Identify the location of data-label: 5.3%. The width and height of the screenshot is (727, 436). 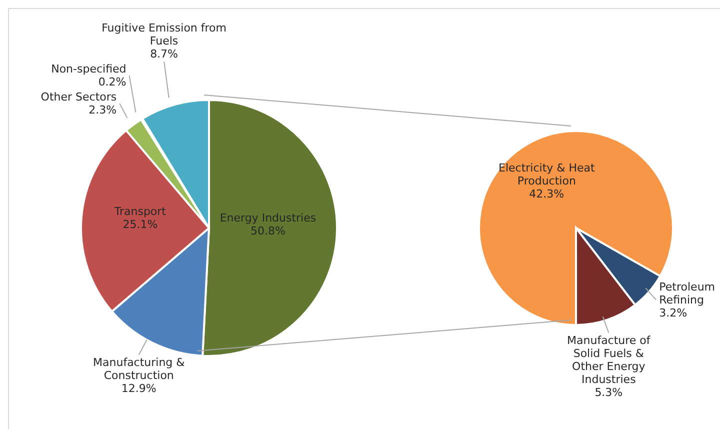
(608, 392).